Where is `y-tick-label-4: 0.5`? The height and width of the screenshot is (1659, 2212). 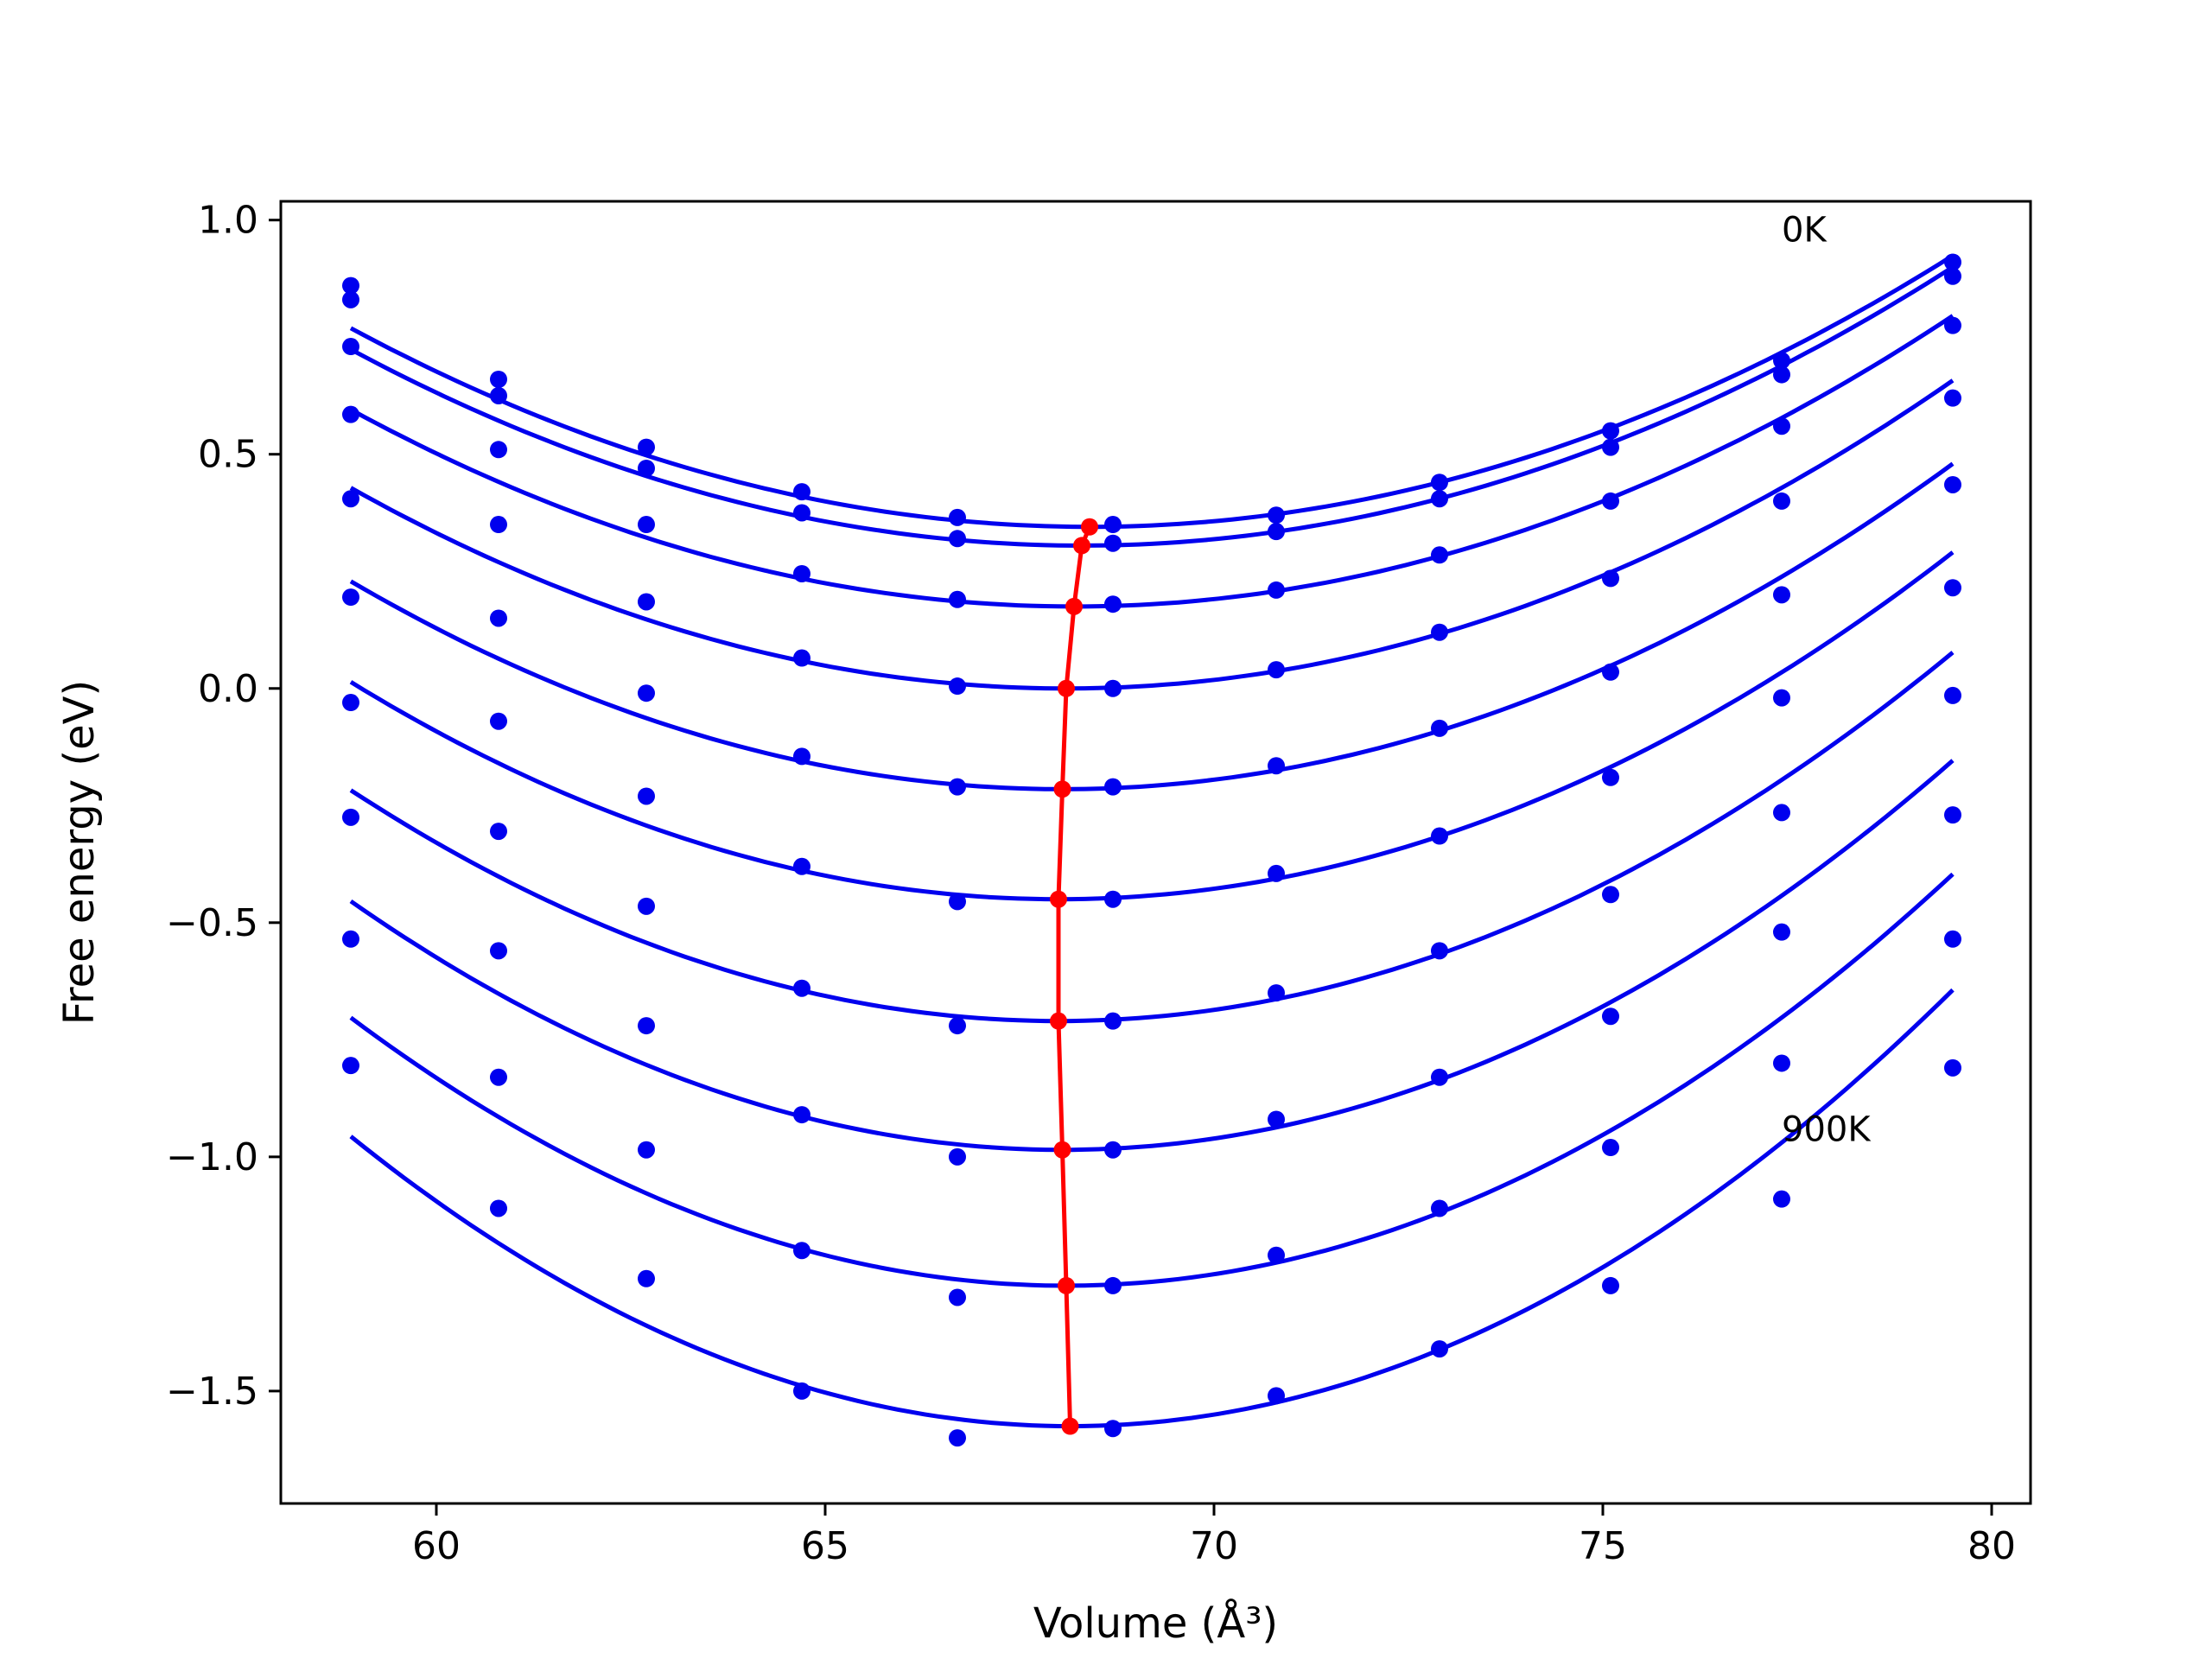 y-tick-label-4: 0.5 is located at coordinates (228, 455).